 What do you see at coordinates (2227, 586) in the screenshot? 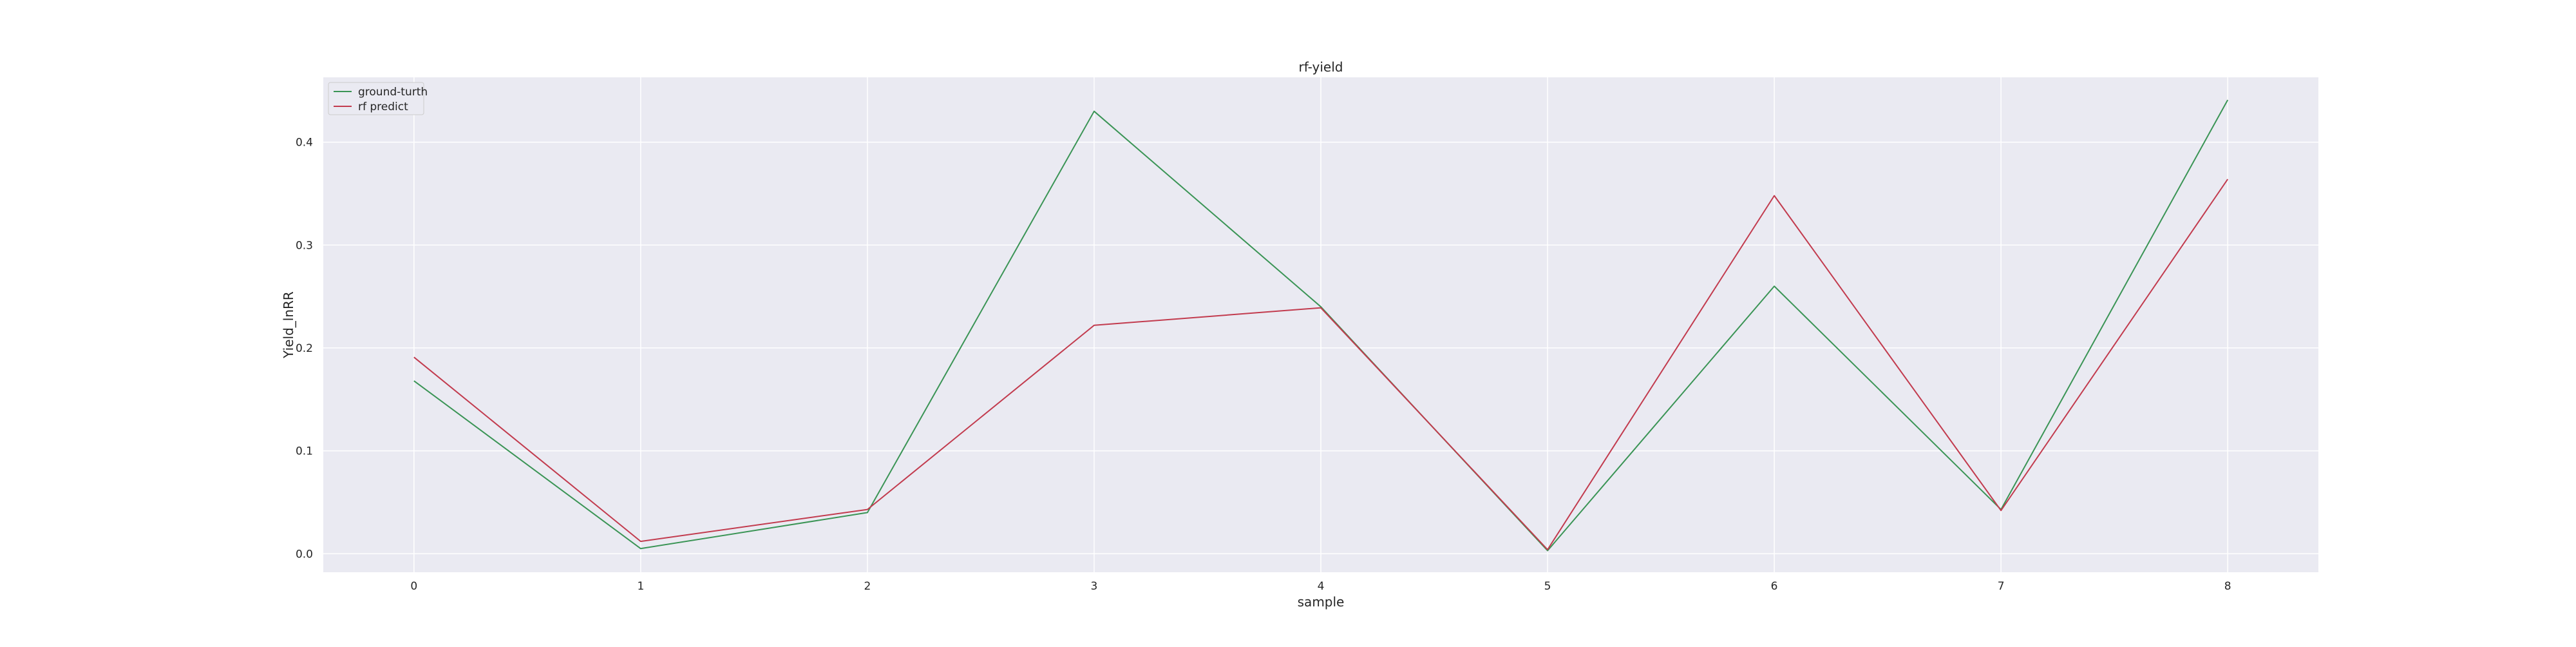
I see `x-tick-label: 8` at bounding box center [2227, 586].